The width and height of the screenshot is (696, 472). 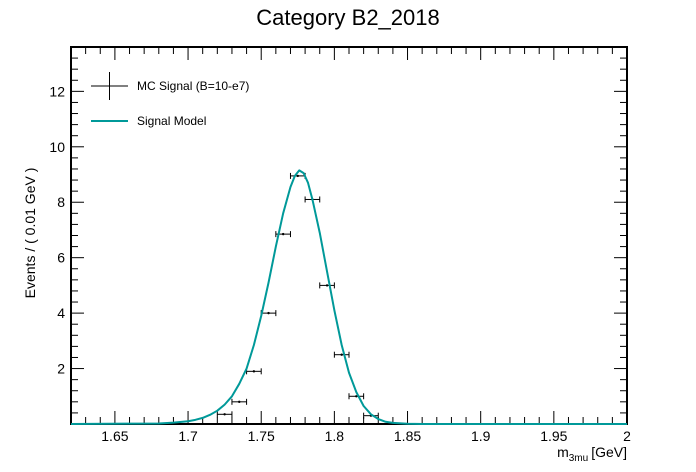 I want to click on y-axis-label: Events / ( 0.01 GeV ), so click(x=30, y=233).